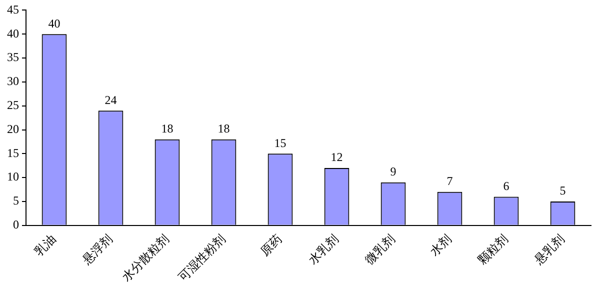 This screenshot has width=603, height=292. I want to click on x-tick-label: 水乳剂, so click(324, 250).